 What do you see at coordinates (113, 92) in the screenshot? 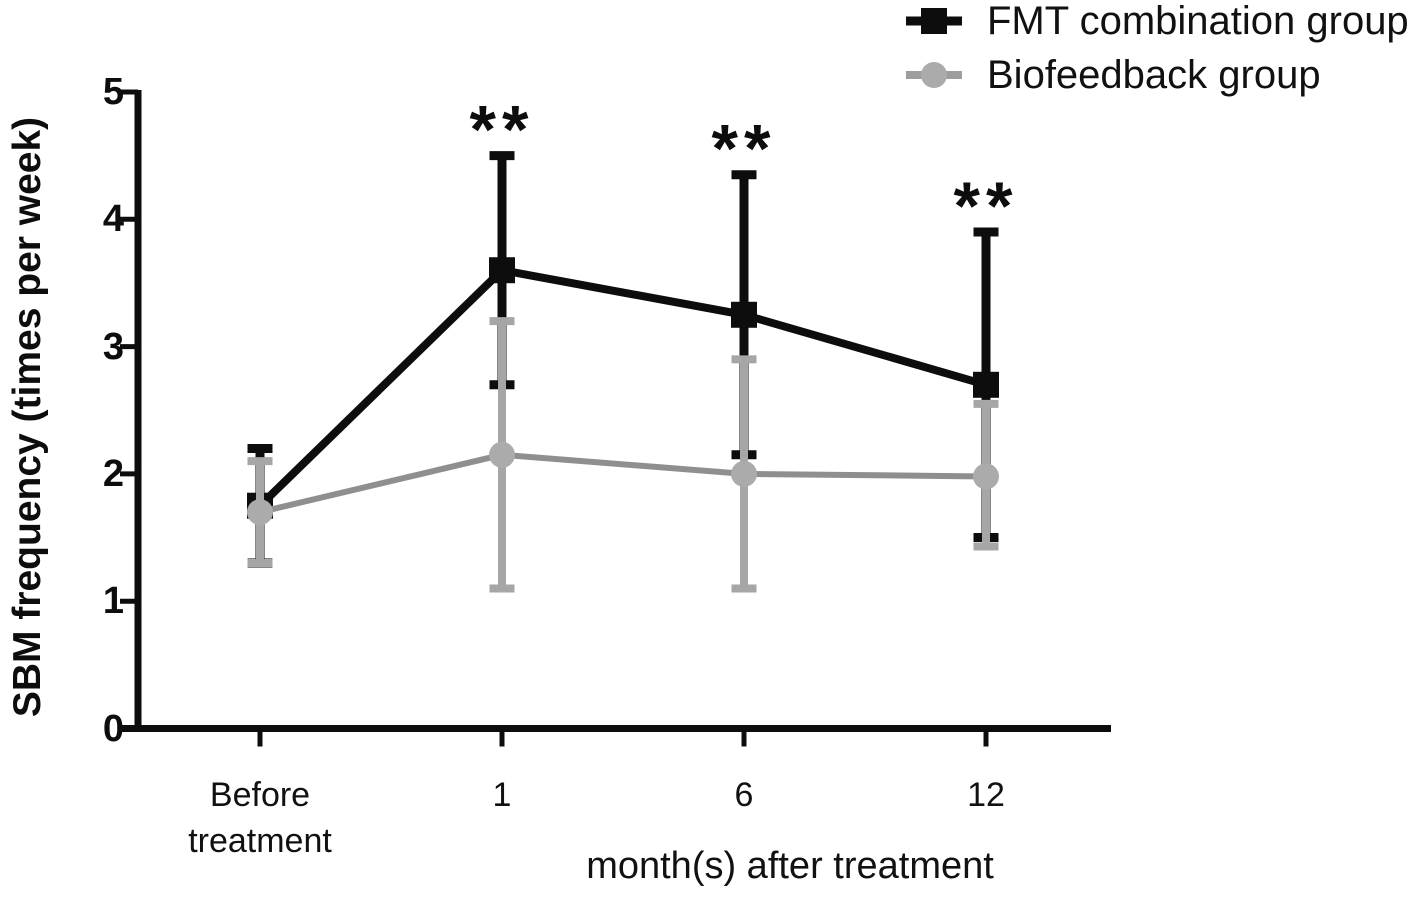
I see `y-tick-label: 5` at bounding box center [113, 92].